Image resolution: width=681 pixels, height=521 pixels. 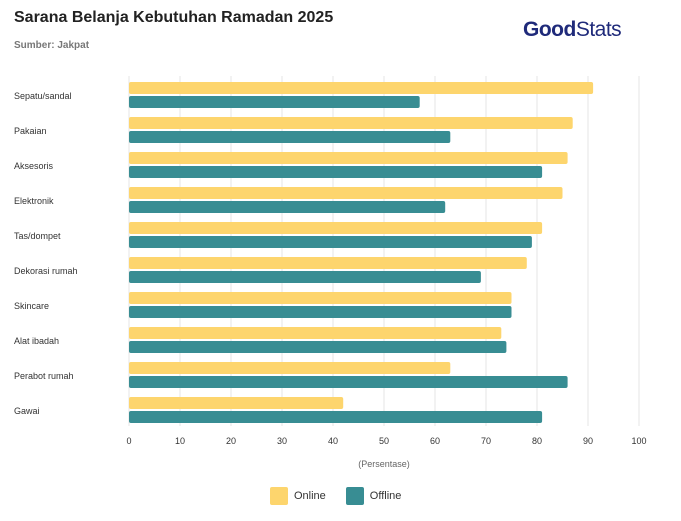 What do you see at coordinates (174, 17) in the screenshot?
I see `chart-title: Sarana Belanja Kebutuhan Ramadan 2025` at bounding box center [174, 17].